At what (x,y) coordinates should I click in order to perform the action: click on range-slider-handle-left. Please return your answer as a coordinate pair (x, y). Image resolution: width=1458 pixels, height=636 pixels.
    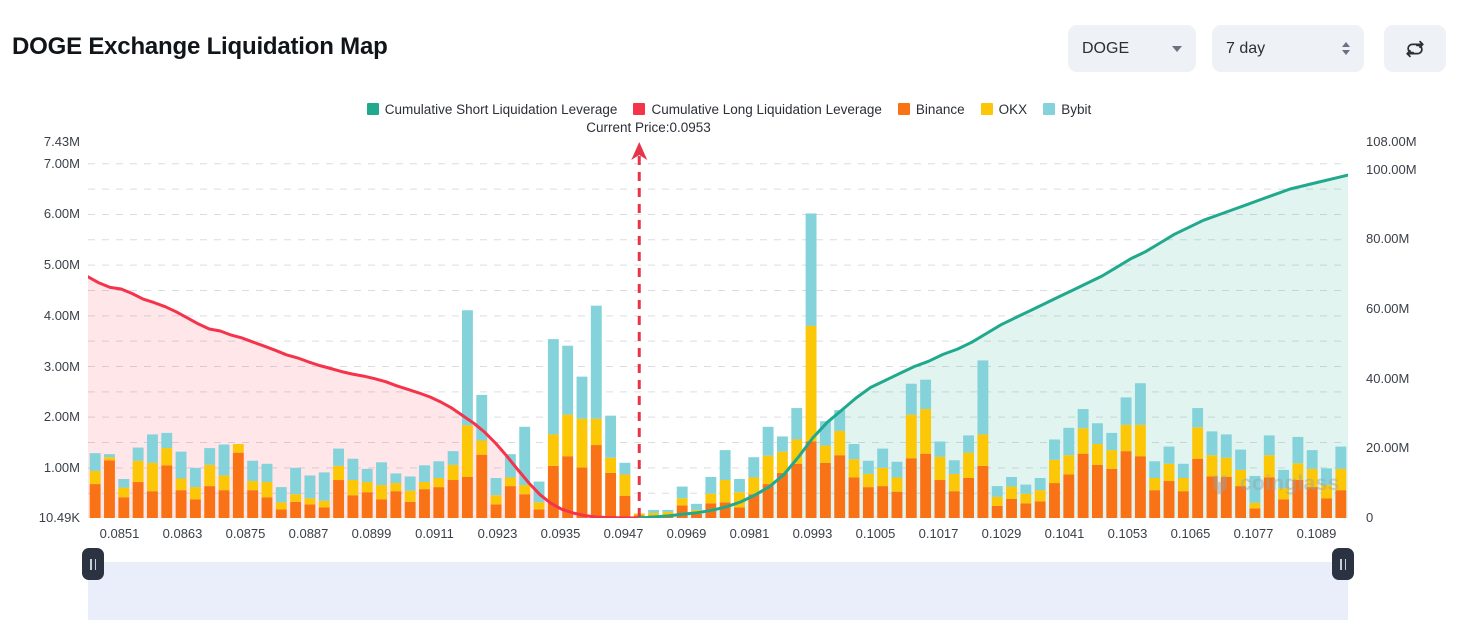
    Looking at the image, I should click on (93, 564).